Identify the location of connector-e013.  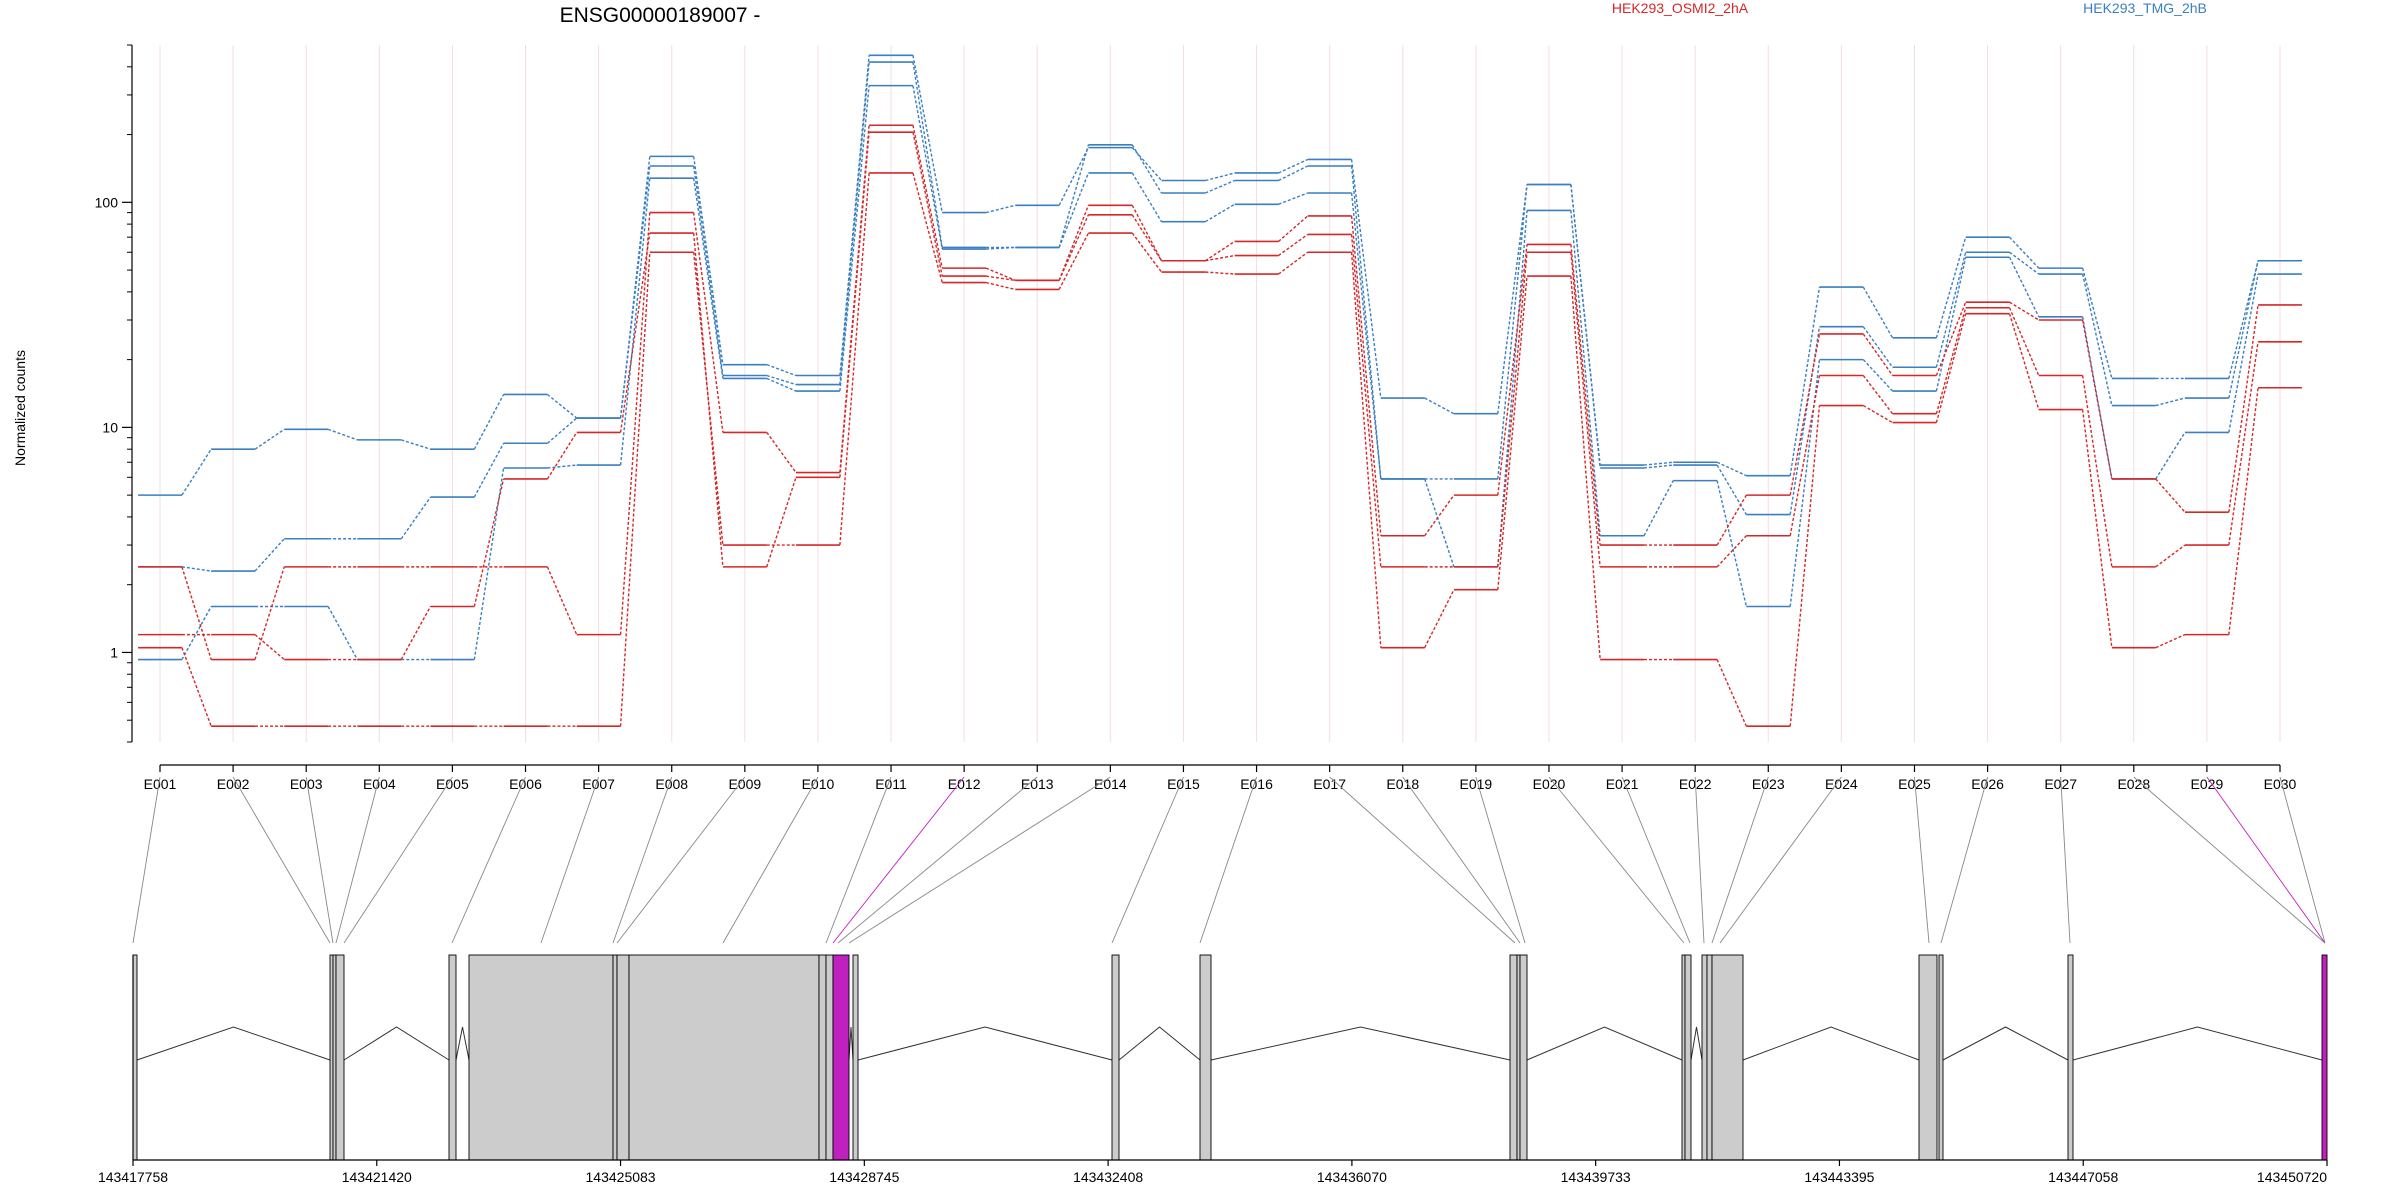
(937, 860).